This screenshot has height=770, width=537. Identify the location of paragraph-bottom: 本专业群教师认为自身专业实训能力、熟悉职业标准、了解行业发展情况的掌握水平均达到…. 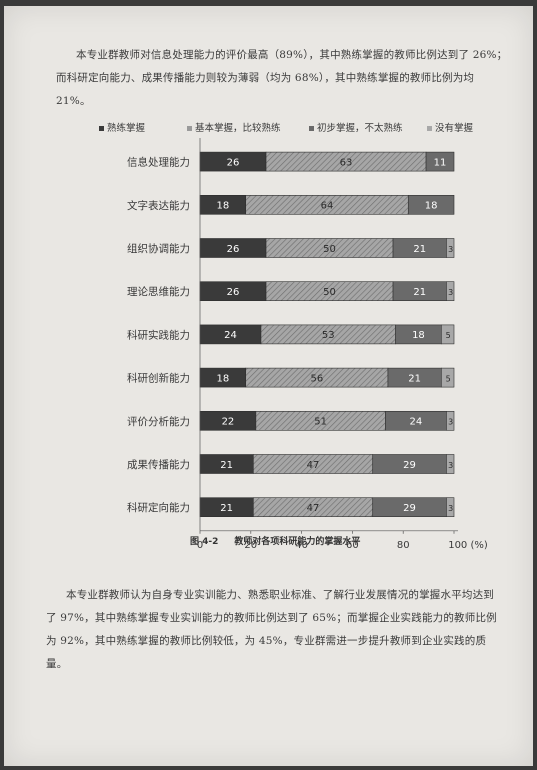
(271, 629).